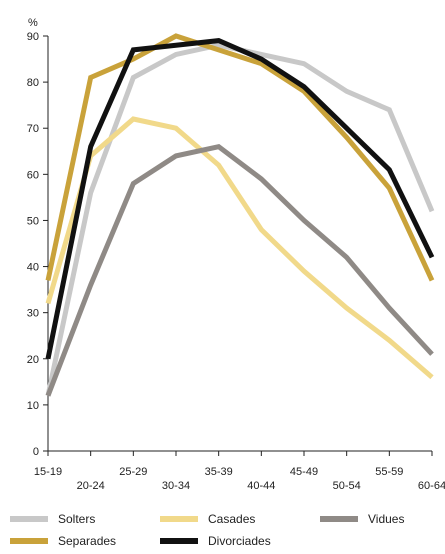  What do you see at coordinates (33, 268) in the screenshot?
I see `y-tick-label: 40` at bounding box center [33, 268].